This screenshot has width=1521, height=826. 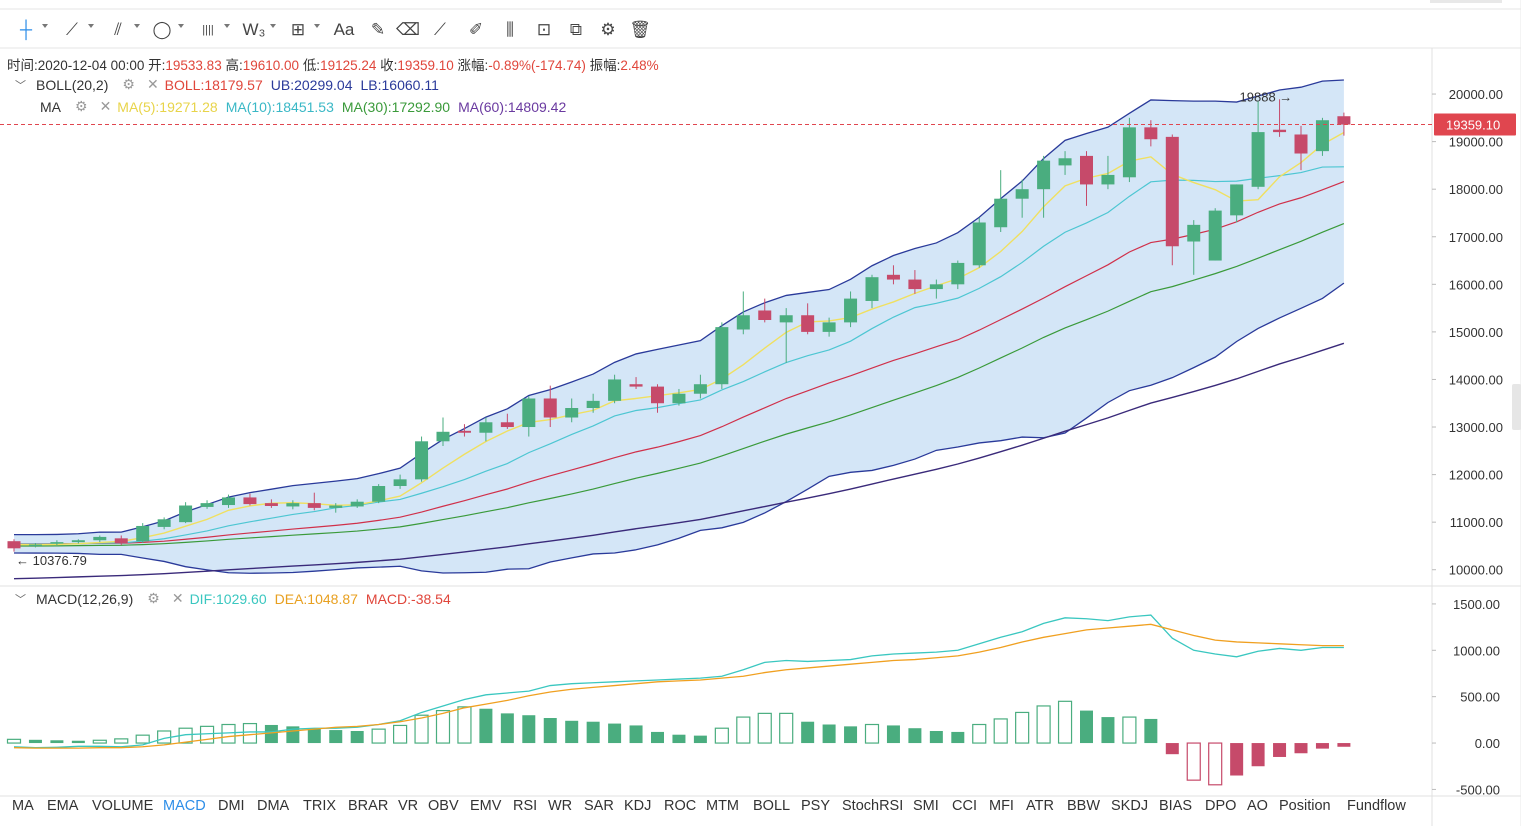 I want to click on ellipse-icon: ◯, so click(x=162, y=29).